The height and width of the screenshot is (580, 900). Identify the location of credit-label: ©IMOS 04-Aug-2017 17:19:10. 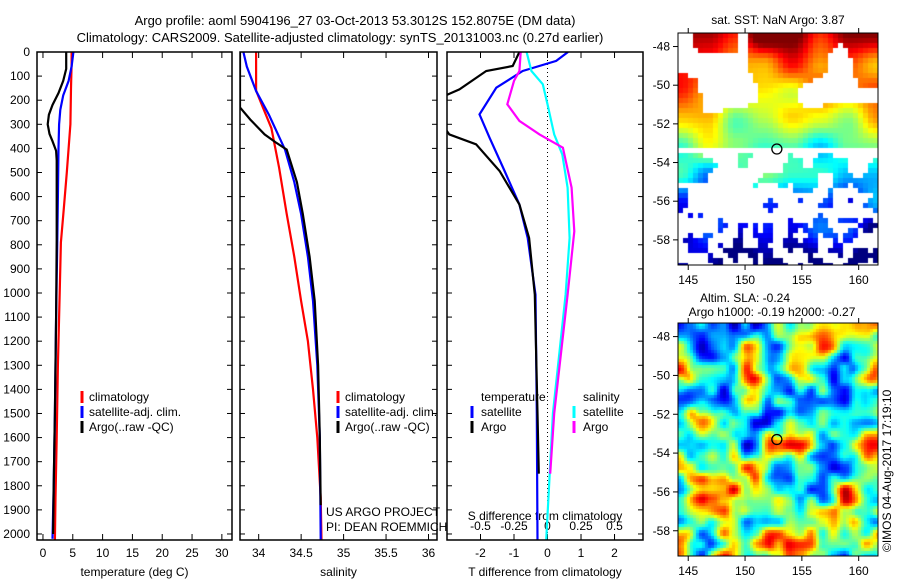
(887, 470).